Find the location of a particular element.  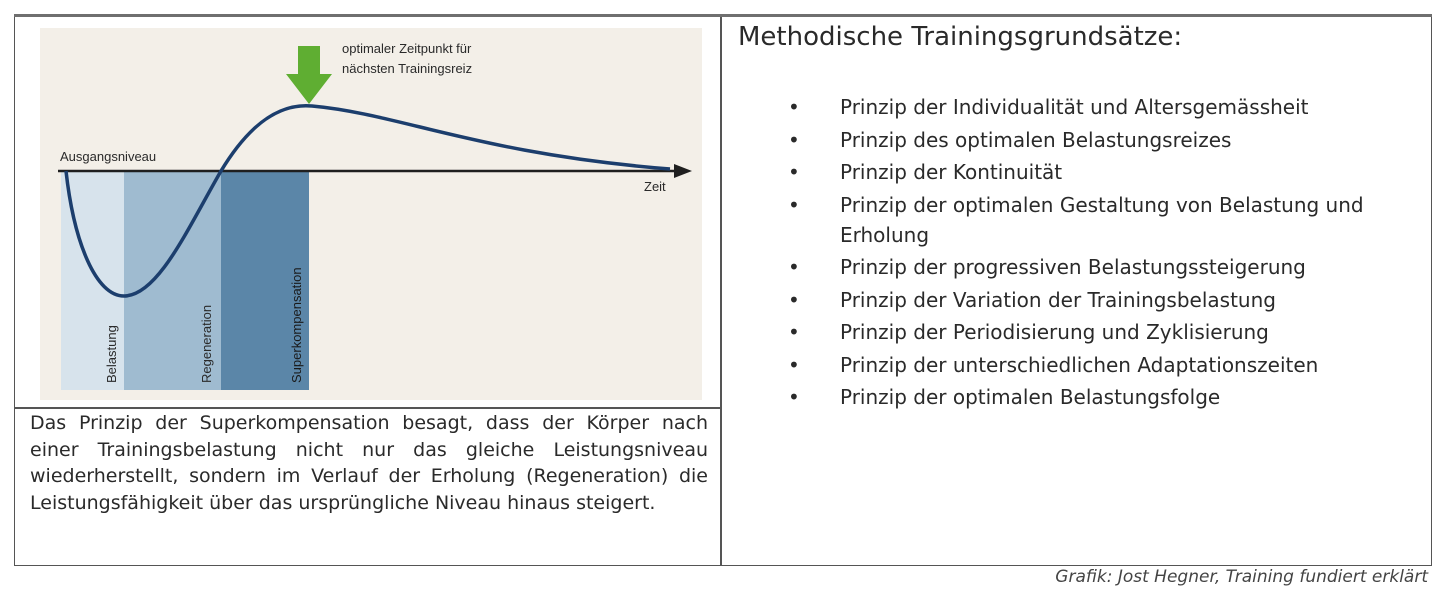

top-rule is located at coordinates (723, 15).